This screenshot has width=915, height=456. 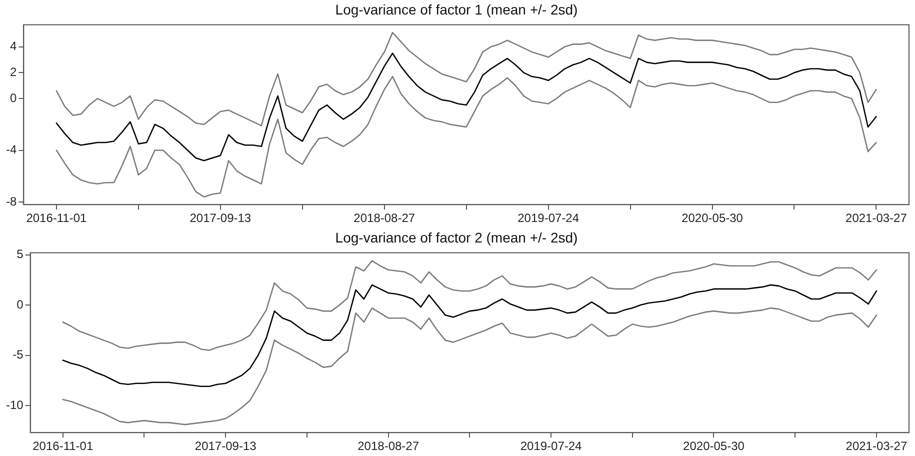 What do you see at coordinates (11, 149) in the screenshot?
I see `y-tick-label: -4` at bounding box center [11, 149].